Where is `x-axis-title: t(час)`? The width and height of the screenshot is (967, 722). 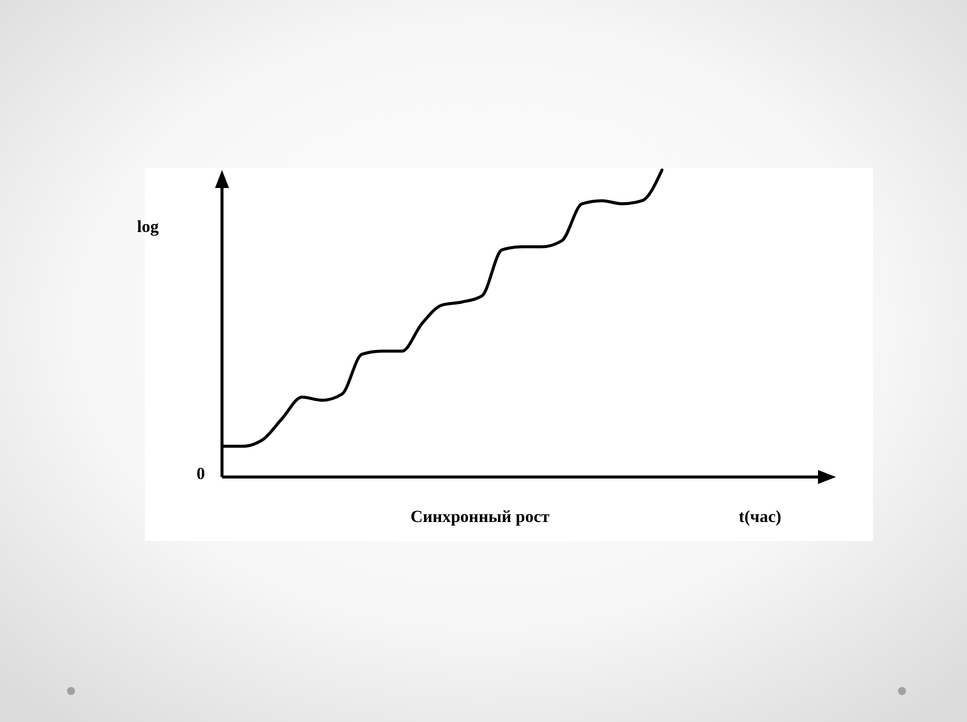 x-axis-title: t(час) is located at coordinates (760, 516).